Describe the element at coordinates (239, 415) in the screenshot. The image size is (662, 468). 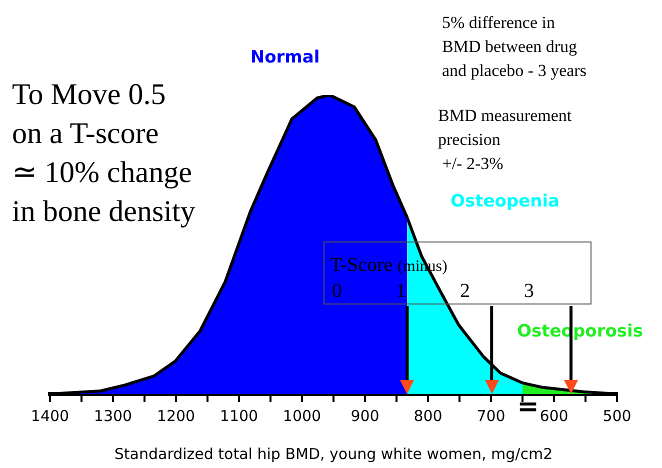
I see `x-tick-label: 1100` at that location.